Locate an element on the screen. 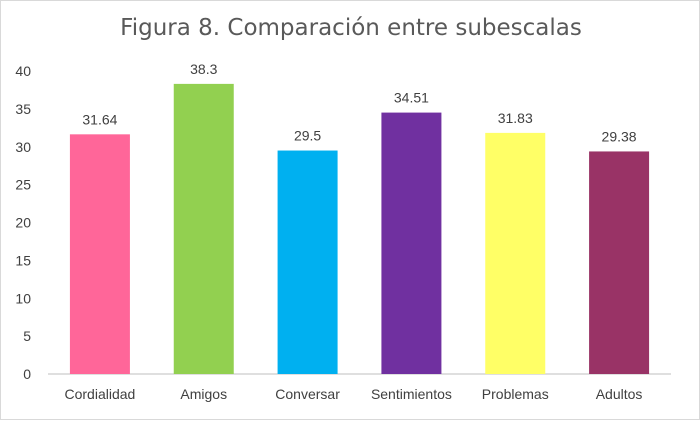 The image size is (700, 421). y-tick-label: 5 is located at coordinates (27, 336).